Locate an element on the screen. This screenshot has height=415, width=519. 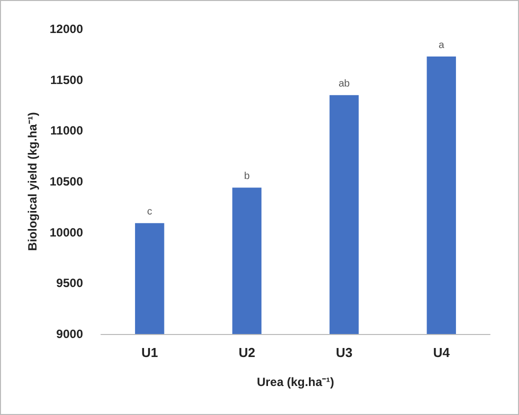
annotation: c is located at coordinates (149, 212).